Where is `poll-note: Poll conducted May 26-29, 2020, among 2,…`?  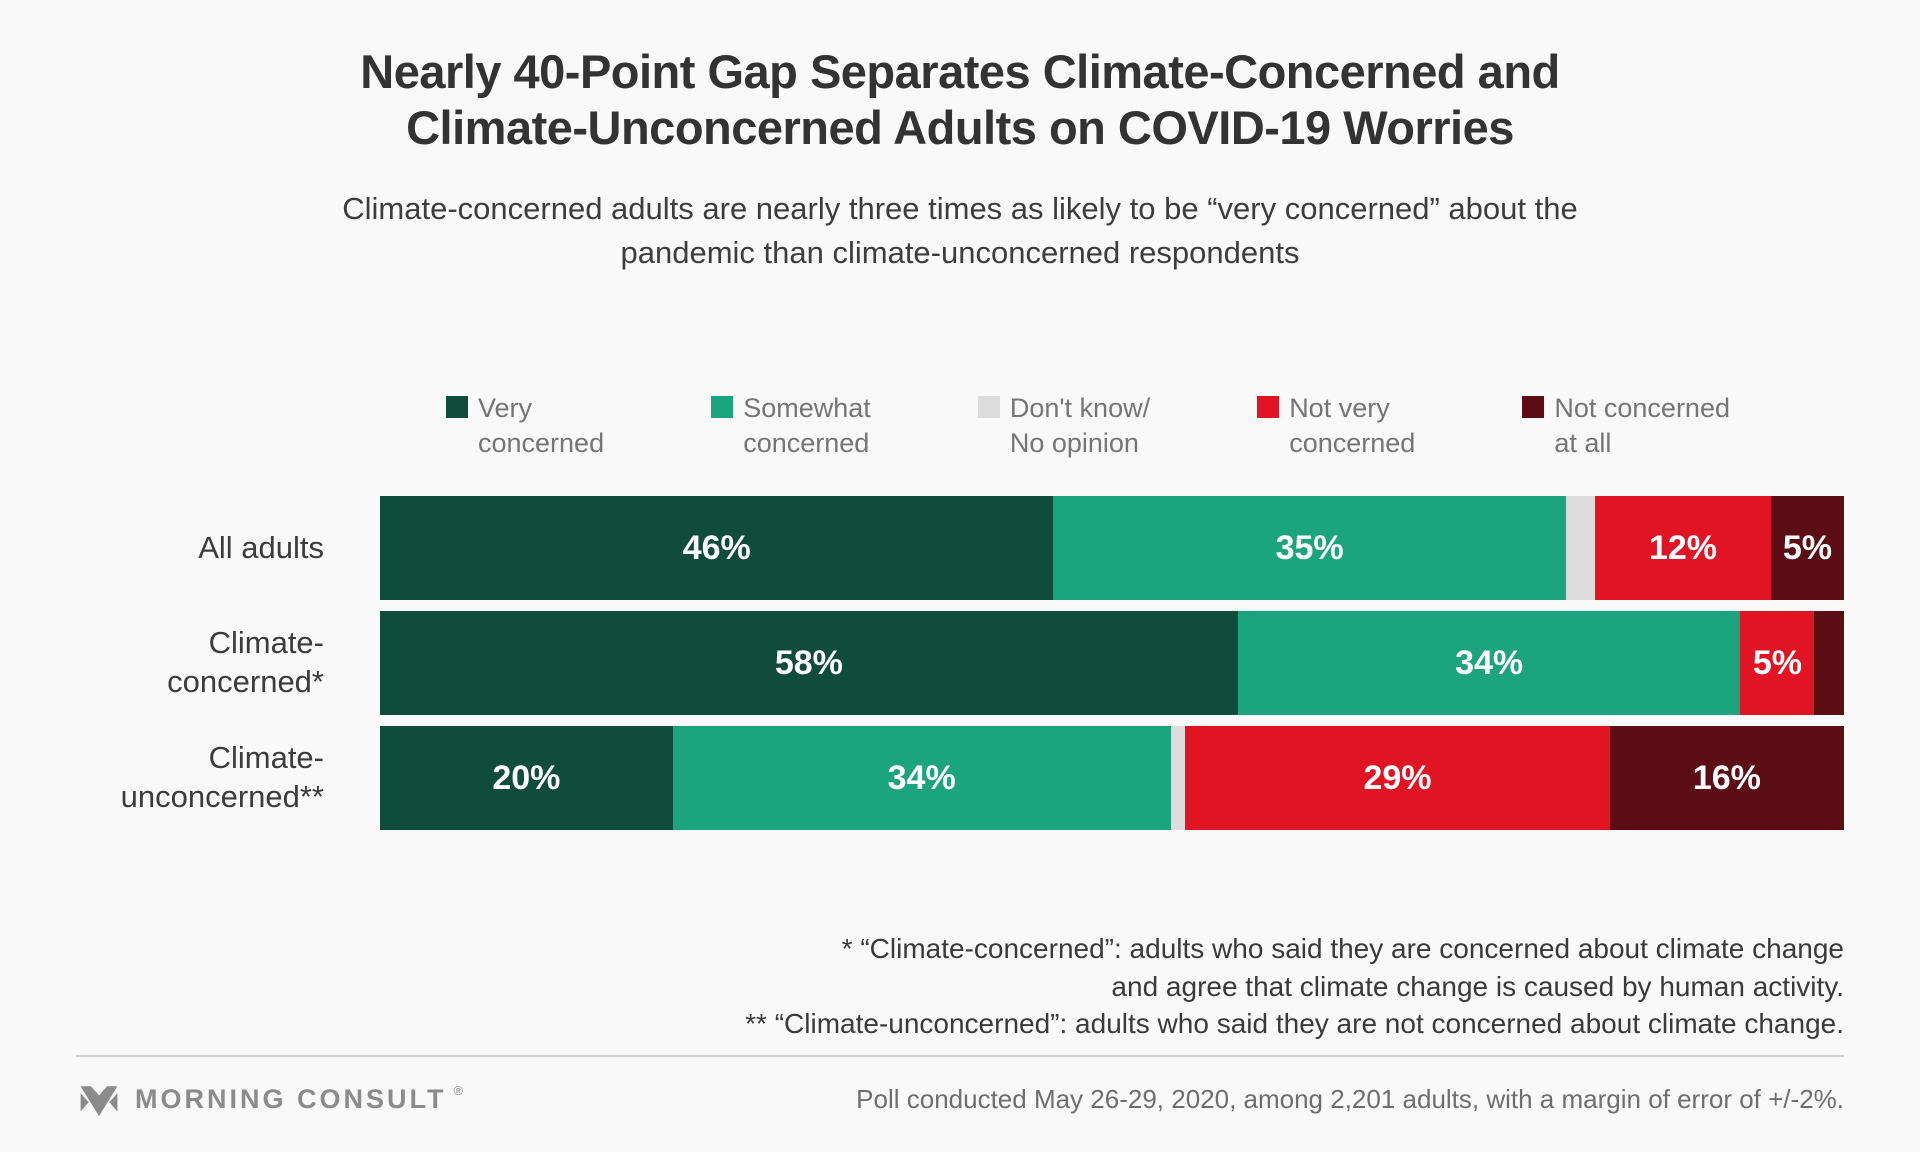
poll-note: Poll conducted May 26-29, 2020, among 2,… is located at coordinates (1350, 1099).